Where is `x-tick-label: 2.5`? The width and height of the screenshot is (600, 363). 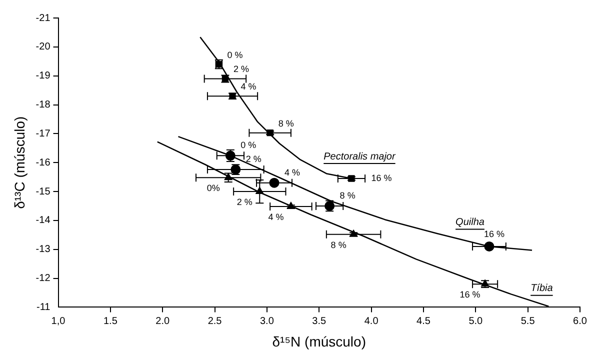 x-tick-label: 2.5 is located at coordinates (215, 321).